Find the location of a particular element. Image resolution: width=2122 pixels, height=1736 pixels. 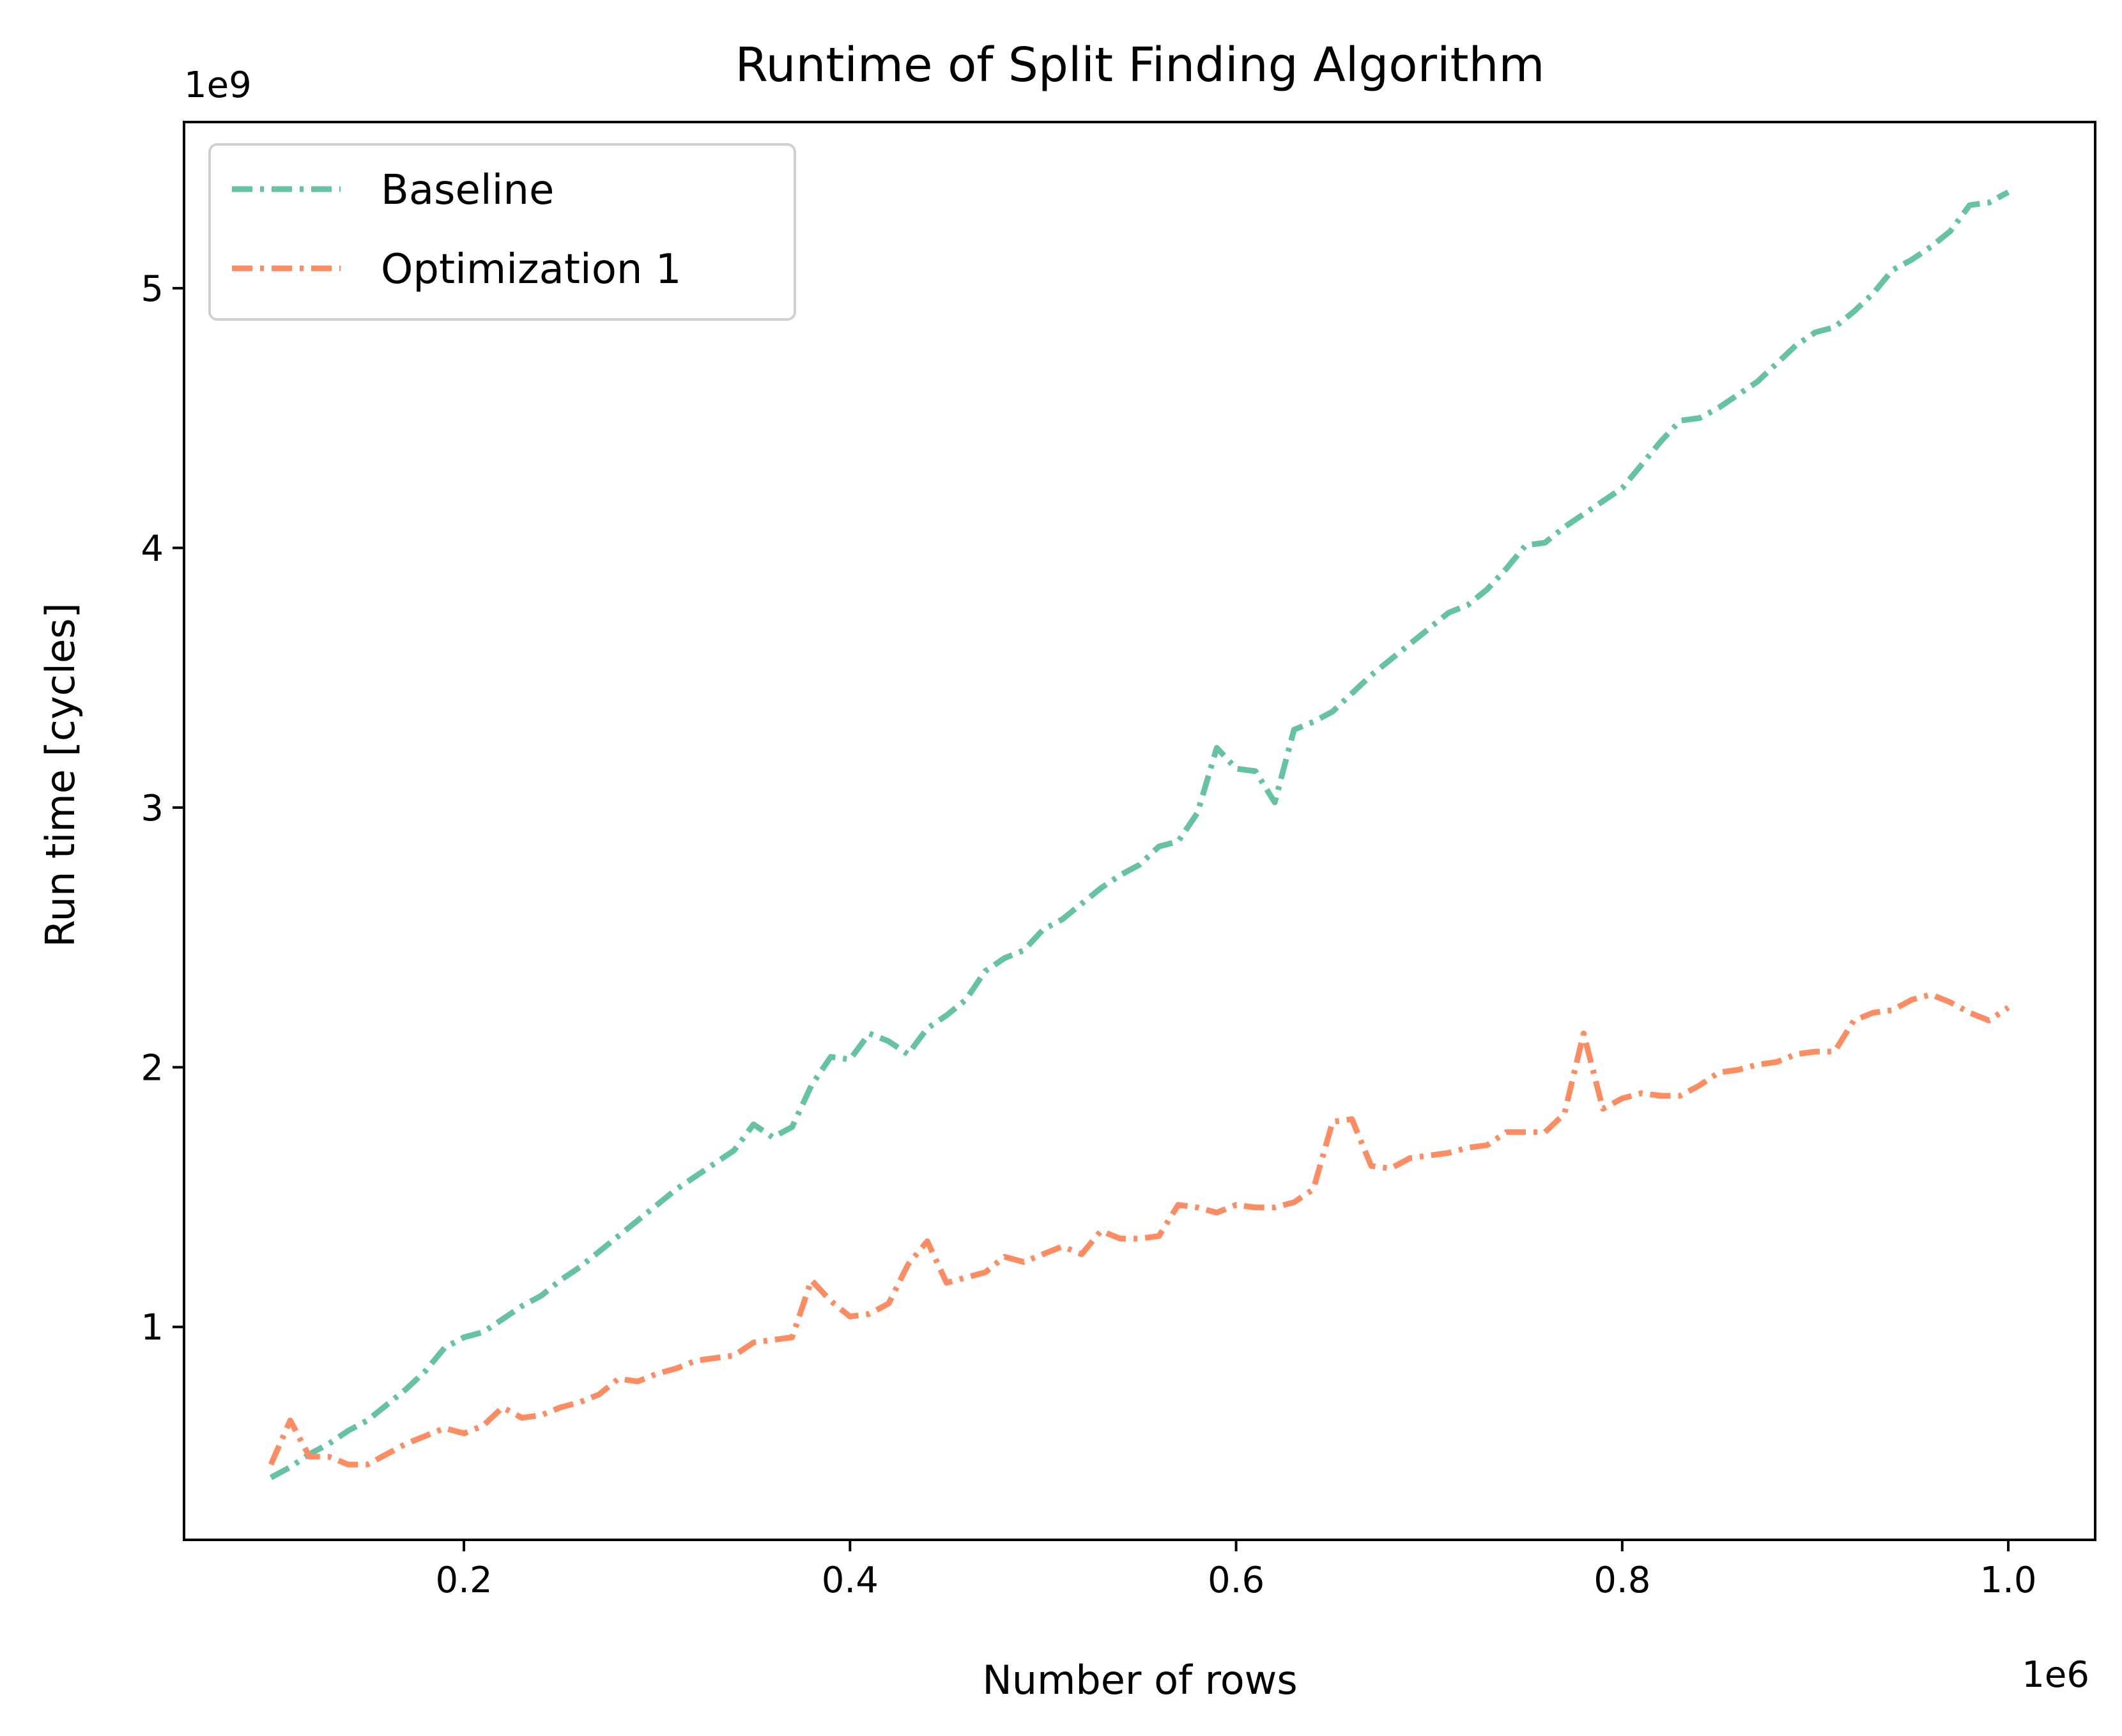

y-tick-label: 4 is located at coordinates (152, 549).